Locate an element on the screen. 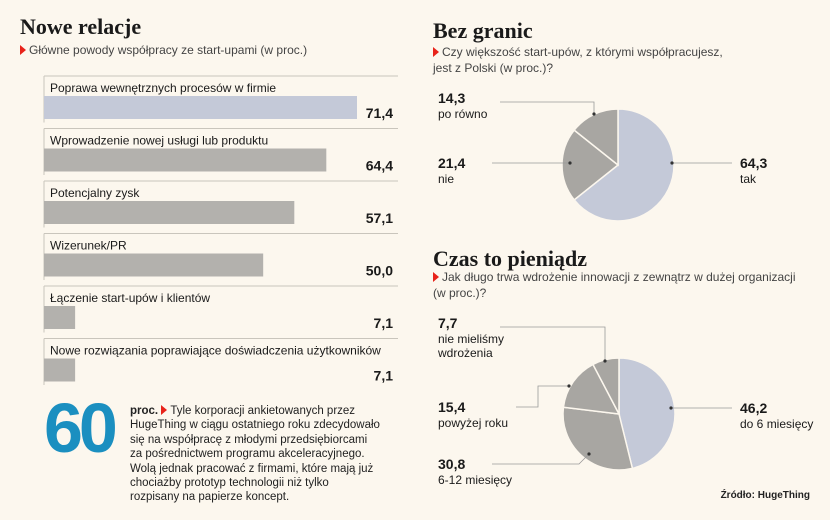 The height and width of the screenshot is (520, 830). bar-category-label: Wprowadzenie nowej usługi lub produktu is located at coordinates (159, 141).